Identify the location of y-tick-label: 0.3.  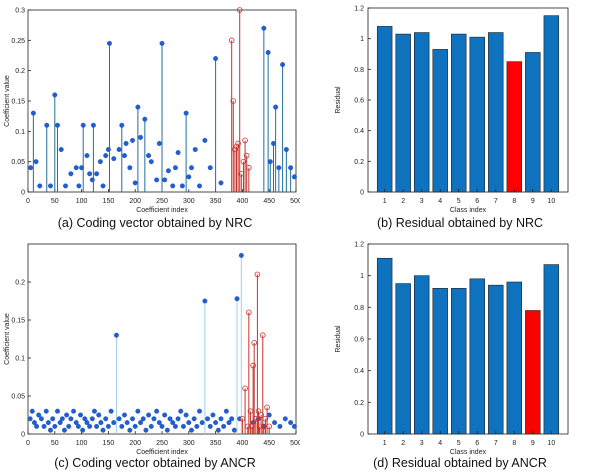
(20, 11).